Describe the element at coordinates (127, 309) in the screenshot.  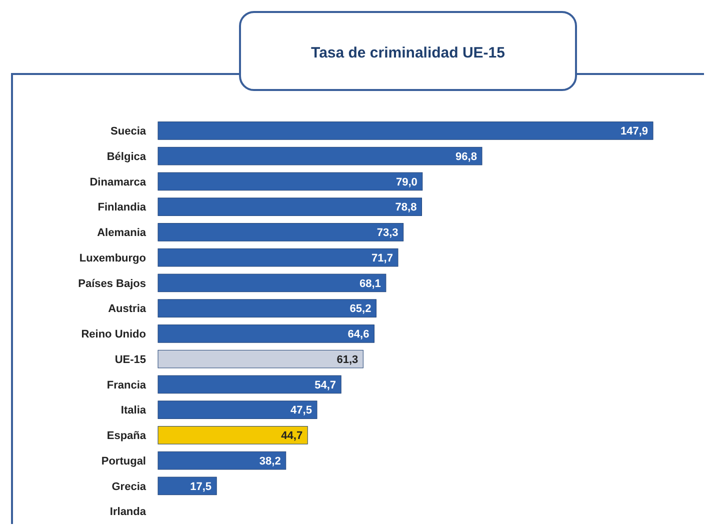
I see `y-tick-label: Austria` at that location.